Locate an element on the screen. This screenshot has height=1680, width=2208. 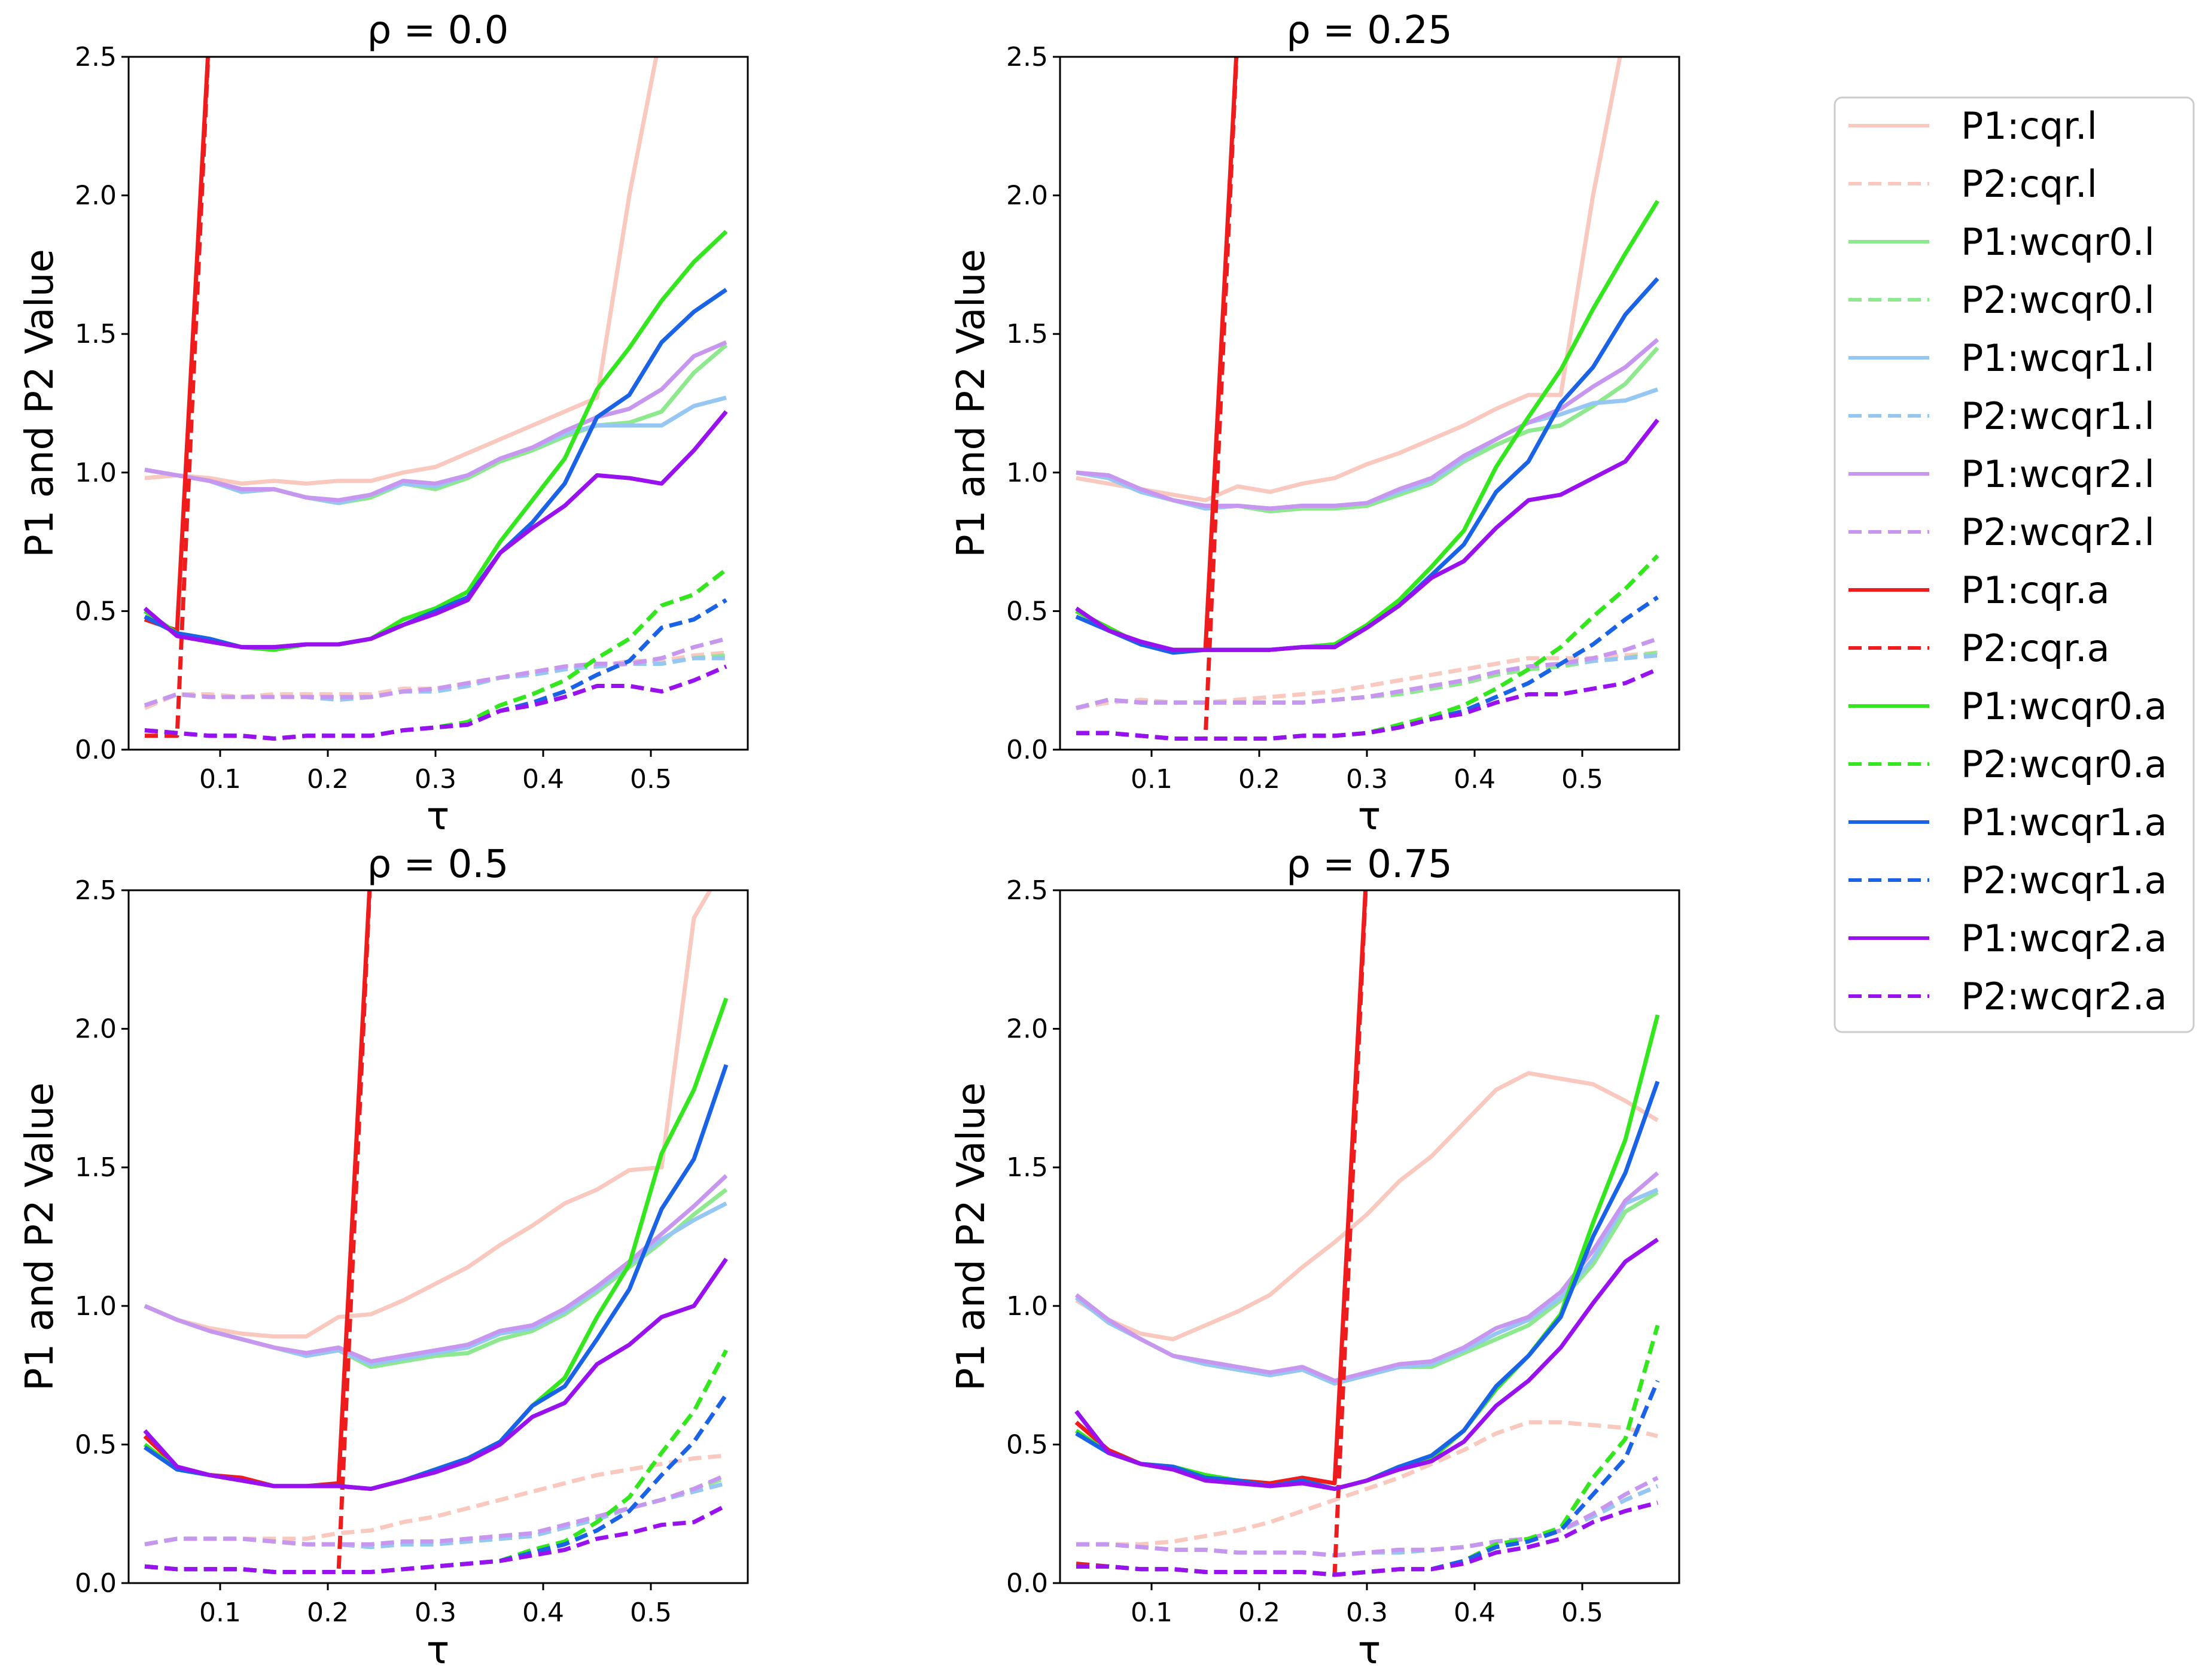
legend-item: P2:wcqr2.a is located at coordinates (2007, 996).